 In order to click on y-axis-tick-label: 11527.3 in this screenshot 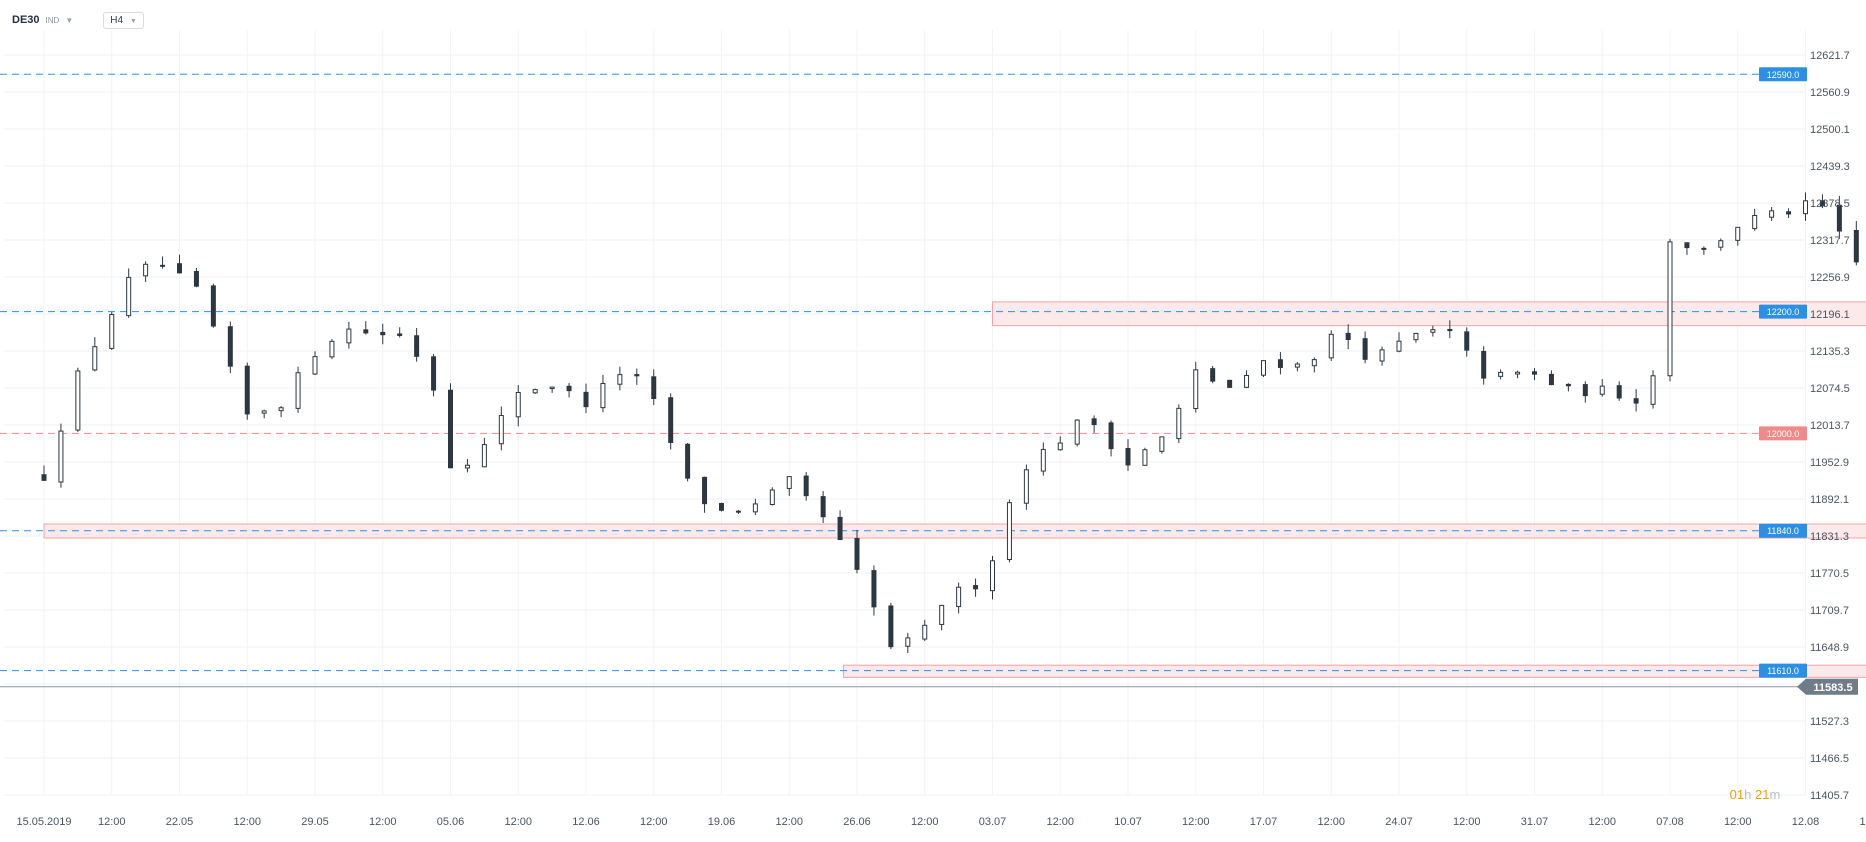, I will do `click(1829, 722)`.